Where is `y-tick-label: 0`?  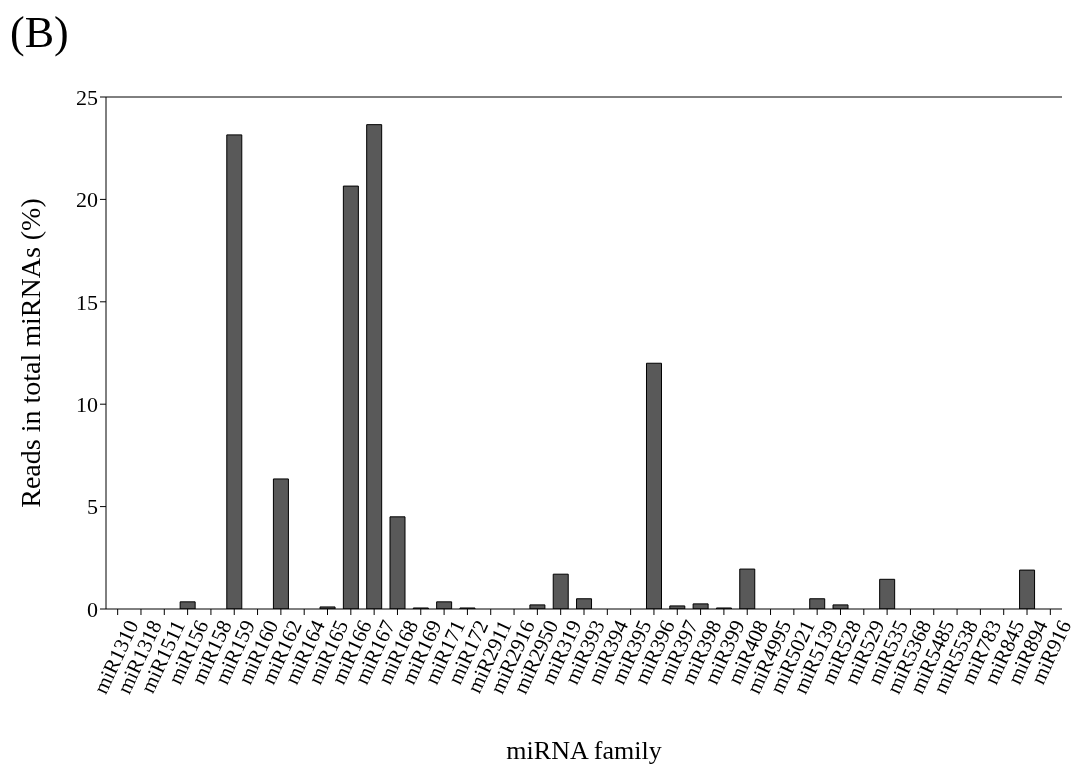
y-tick-label: 0 is located at coordinates (92, 609).